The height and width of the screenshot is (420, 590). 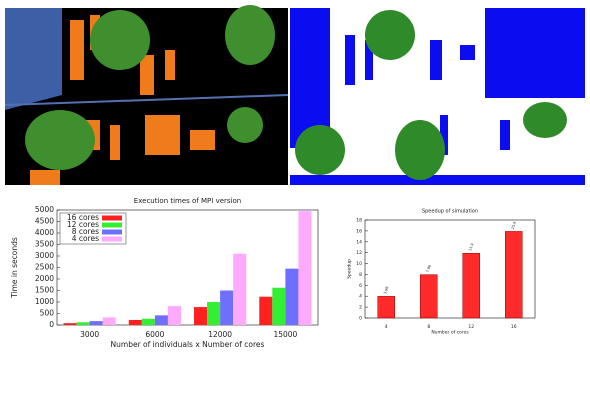 What do you see at coordinates (514, 327) in the screenshot?
I see `x-tick-label: 16` at bounding box center [514, 327].